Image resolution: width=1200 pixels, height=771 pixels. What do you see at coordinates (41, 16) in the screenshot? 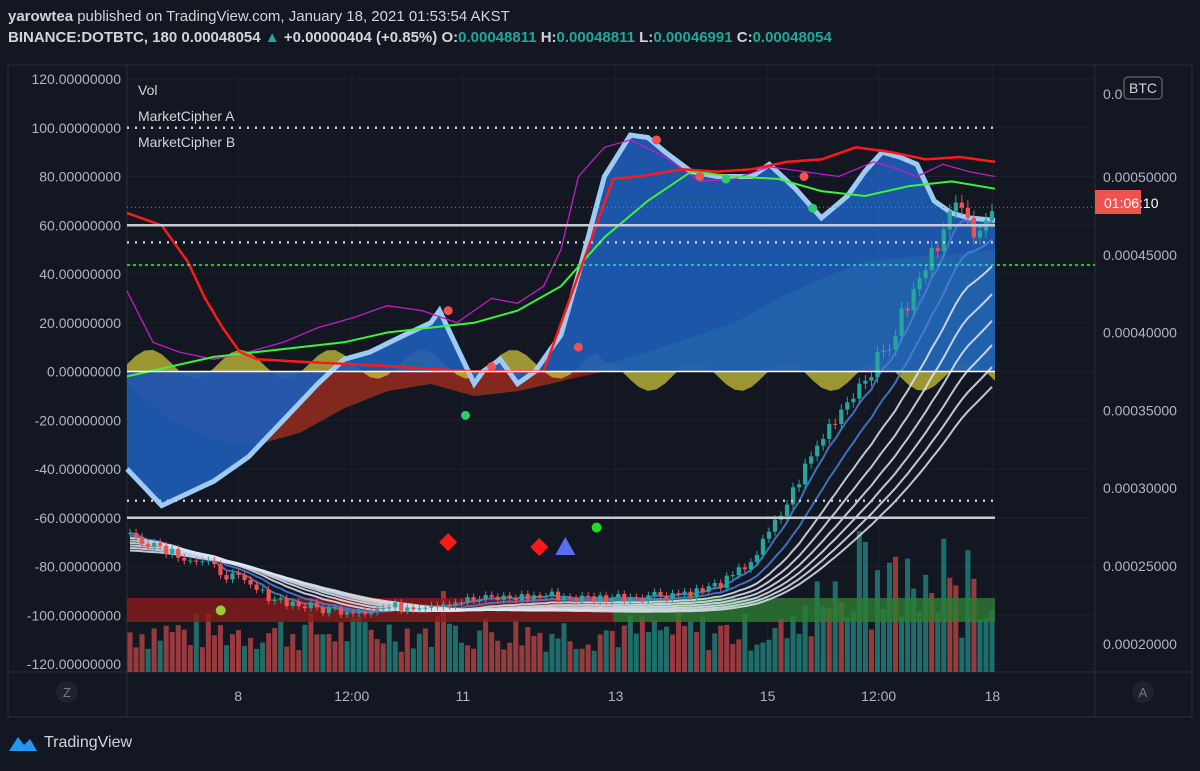
I see `publisher-name: yarowtea` at bounding box center [41, 16].